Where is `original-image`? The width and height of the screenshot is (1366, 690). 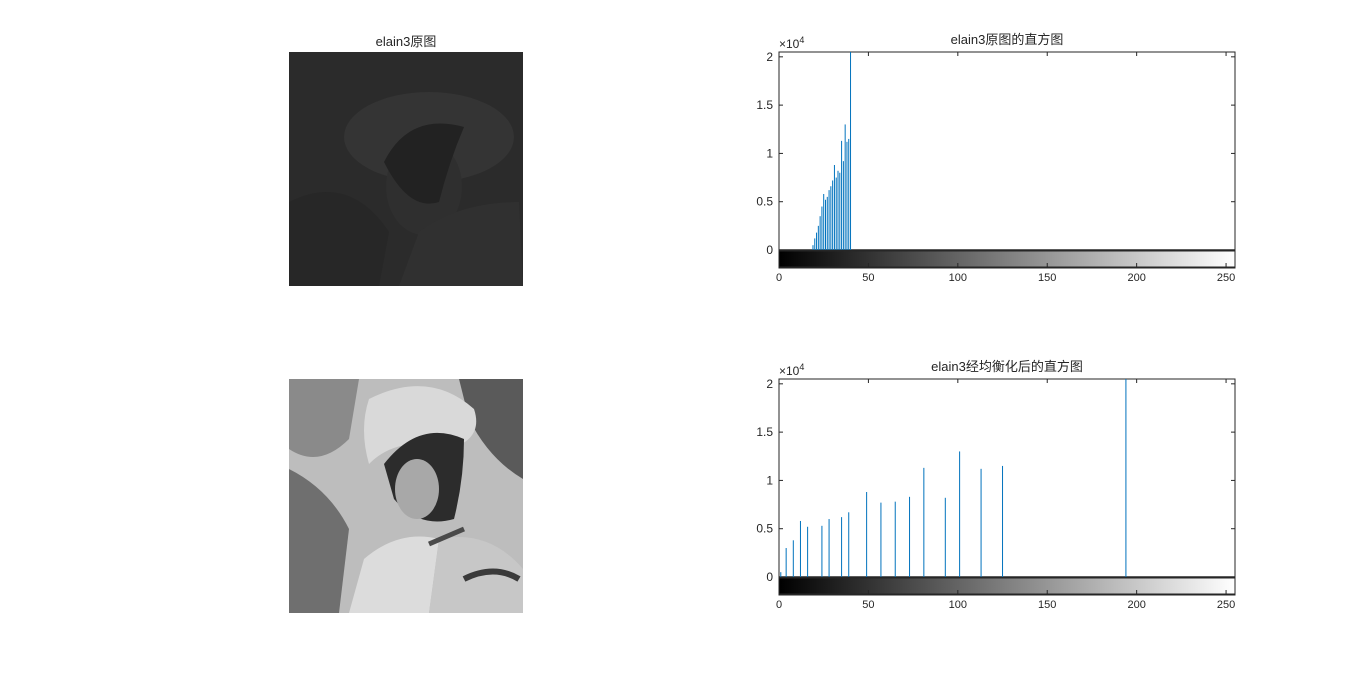 original-image is located at coordinates (406, 169).